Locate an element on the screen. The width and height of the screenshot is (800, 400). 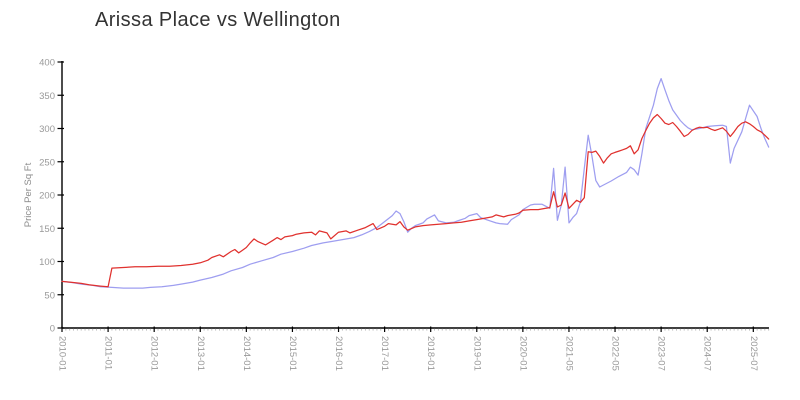
x-tick-label: 2015-01 is located at coordinates (292, 353).